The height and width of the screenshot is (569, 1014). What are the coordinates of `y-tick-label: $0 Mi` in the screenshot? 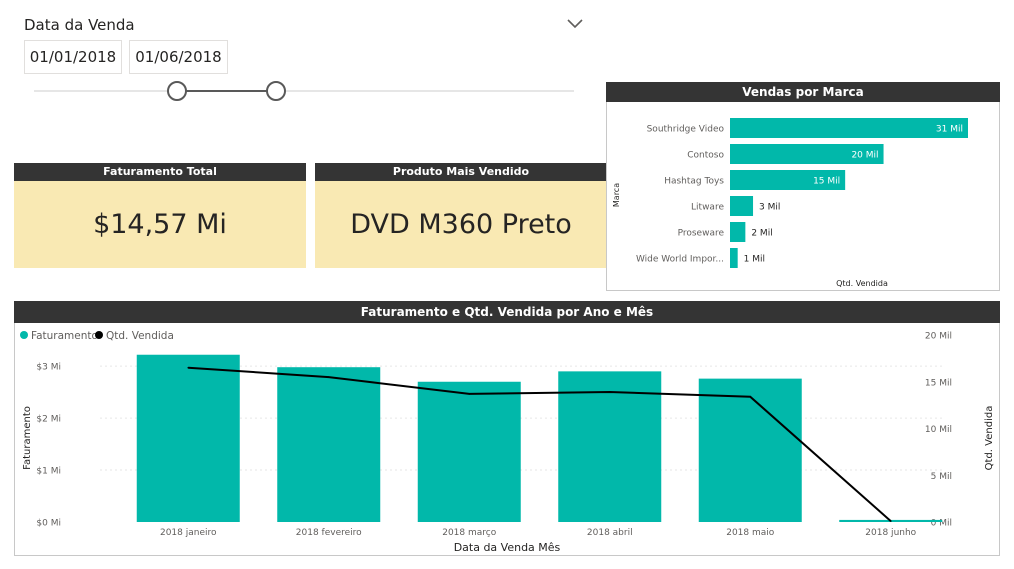 It's located at (48, 524).